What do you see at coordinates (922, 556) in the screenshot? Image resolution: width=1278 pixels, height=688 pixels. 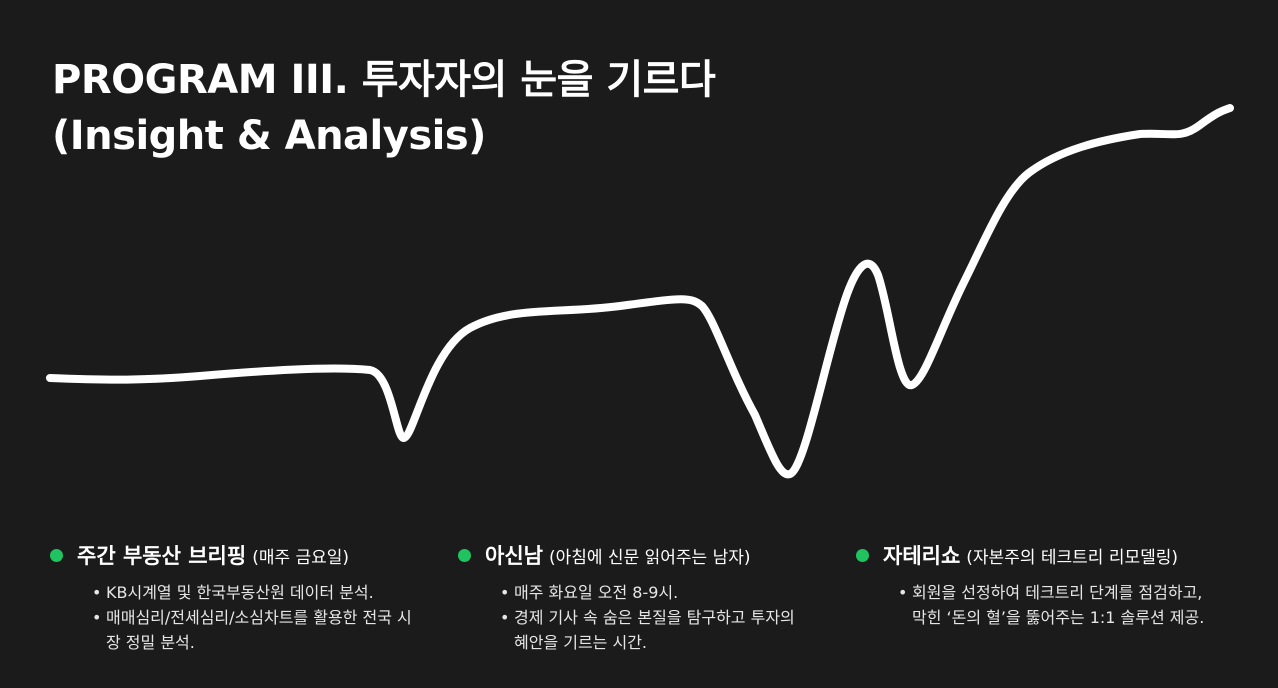 I see `program-name: 자테리쇼` at bounding box center [922, 556].